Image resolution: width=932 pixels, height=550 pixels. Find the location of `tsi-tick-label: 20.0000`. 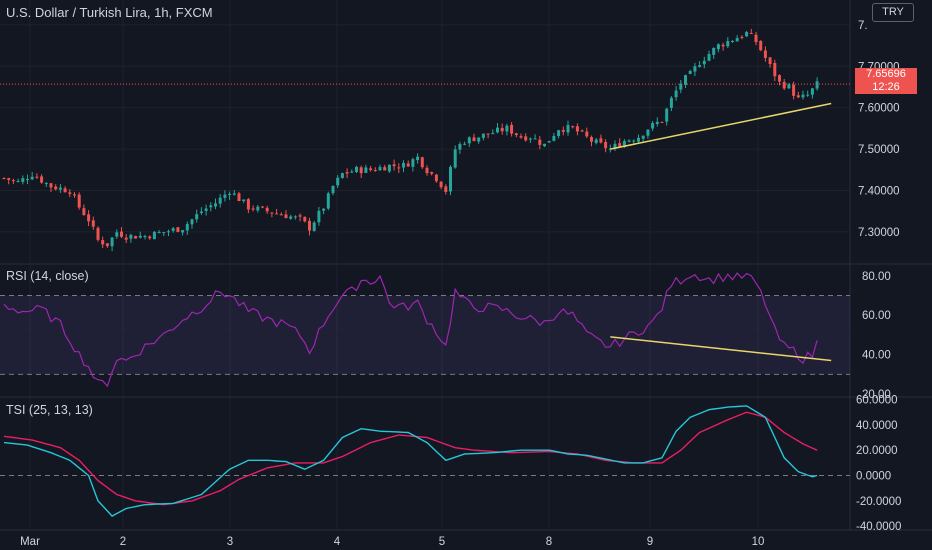

tsi-tick-label: 20.0000 is located at coordinates (877, 451).